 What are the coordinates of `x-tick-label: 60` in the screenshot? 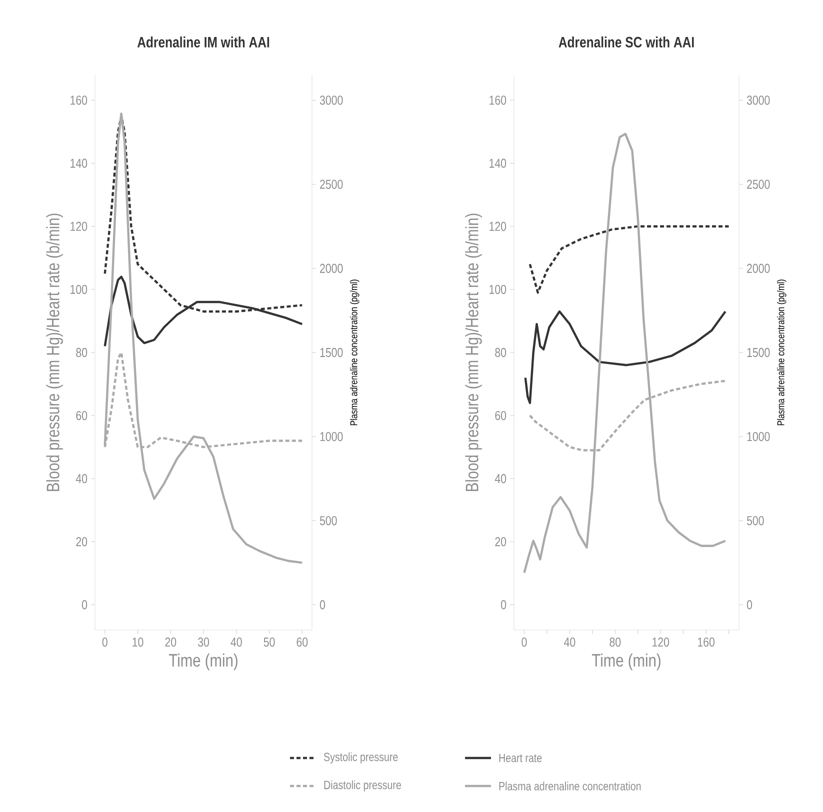 It's located at (302, 642).